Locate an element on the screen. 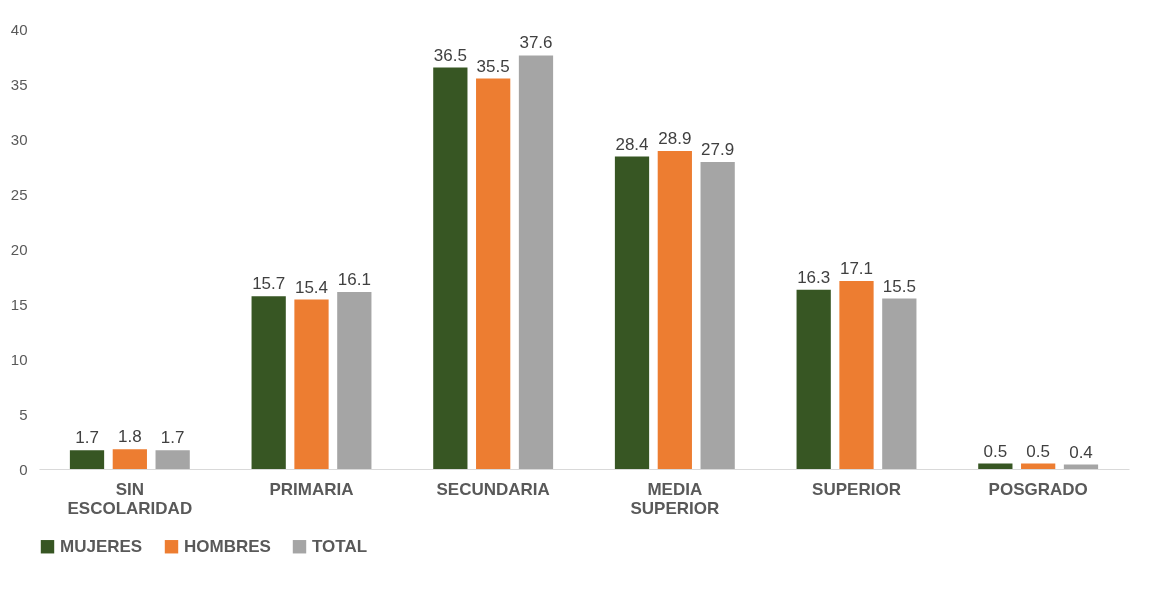  x-tick-label: MEDIA SUPERIOR is located at coordinates (675, 498).